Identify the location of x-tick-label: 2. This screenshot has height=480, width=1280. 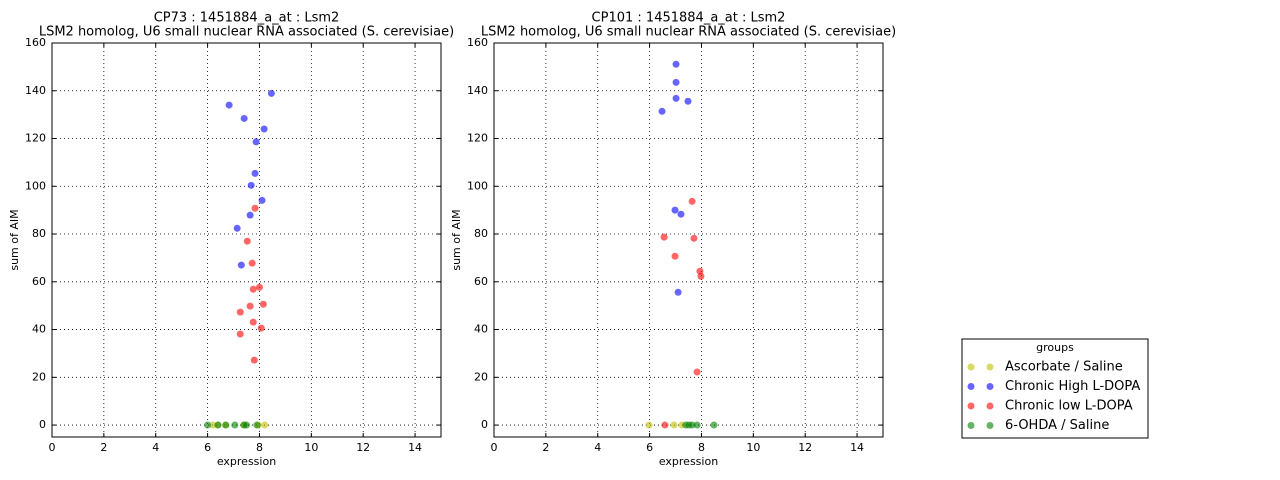
(545, 447).